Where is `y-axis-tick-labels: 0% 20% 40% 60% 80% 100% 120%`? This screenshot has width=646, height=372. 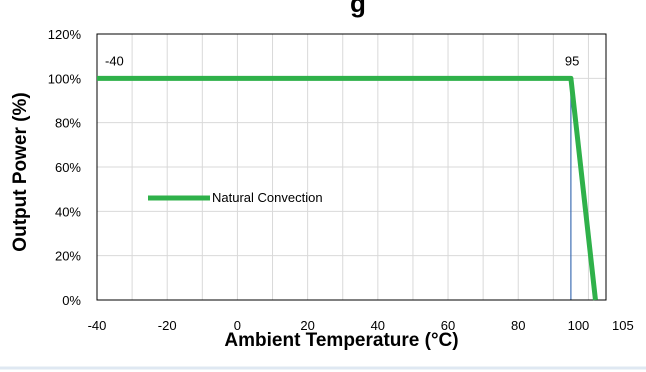 y-axis-tick-labels: 0% 20% 40% 60% 80% 100% 120% is located at coordinates (65, 167).